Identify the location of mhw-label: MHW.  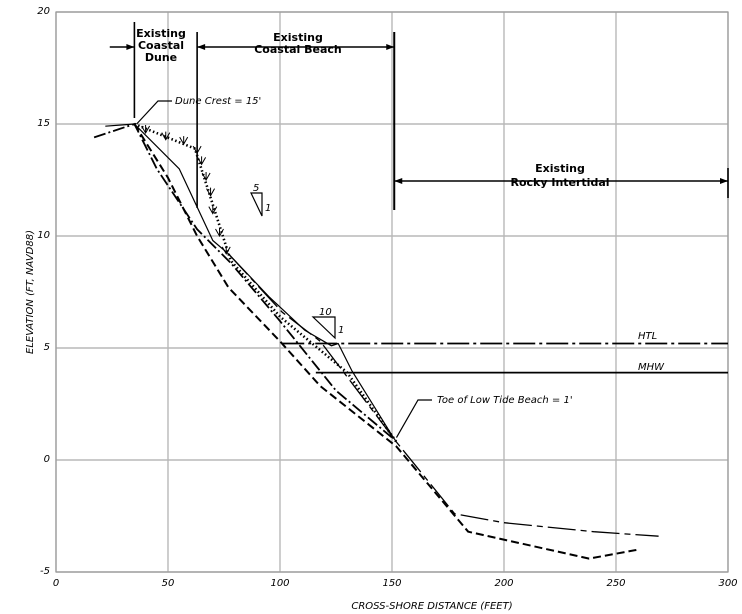
(651, 367).